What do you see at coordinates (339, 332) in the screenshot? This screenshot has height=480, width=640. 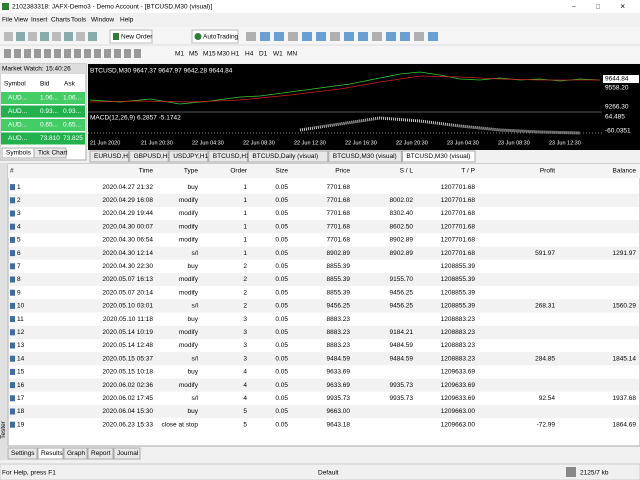 I see `cell: 8883.23` at bounding box center [339, 332].